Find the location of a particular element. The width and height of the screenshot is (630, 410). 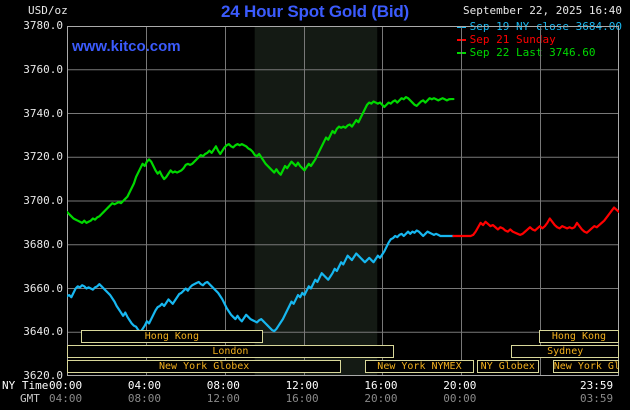

legend-item: Sep 22 Last 3746.60 is located at coordinates (539, 52).